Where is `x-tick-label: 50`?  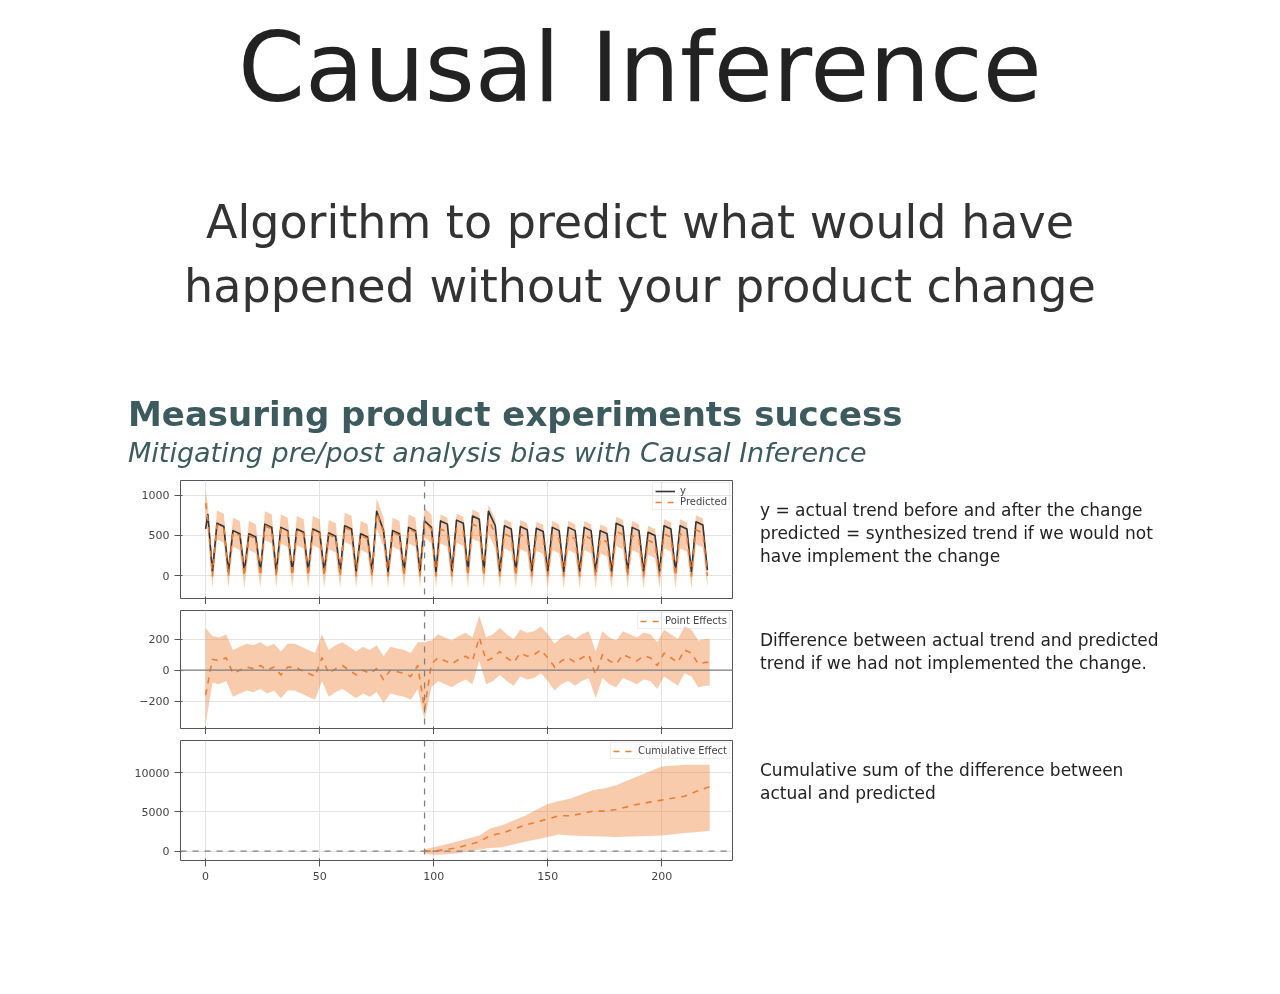 x-tick-label: 50 is located at coordinates (319, 876).